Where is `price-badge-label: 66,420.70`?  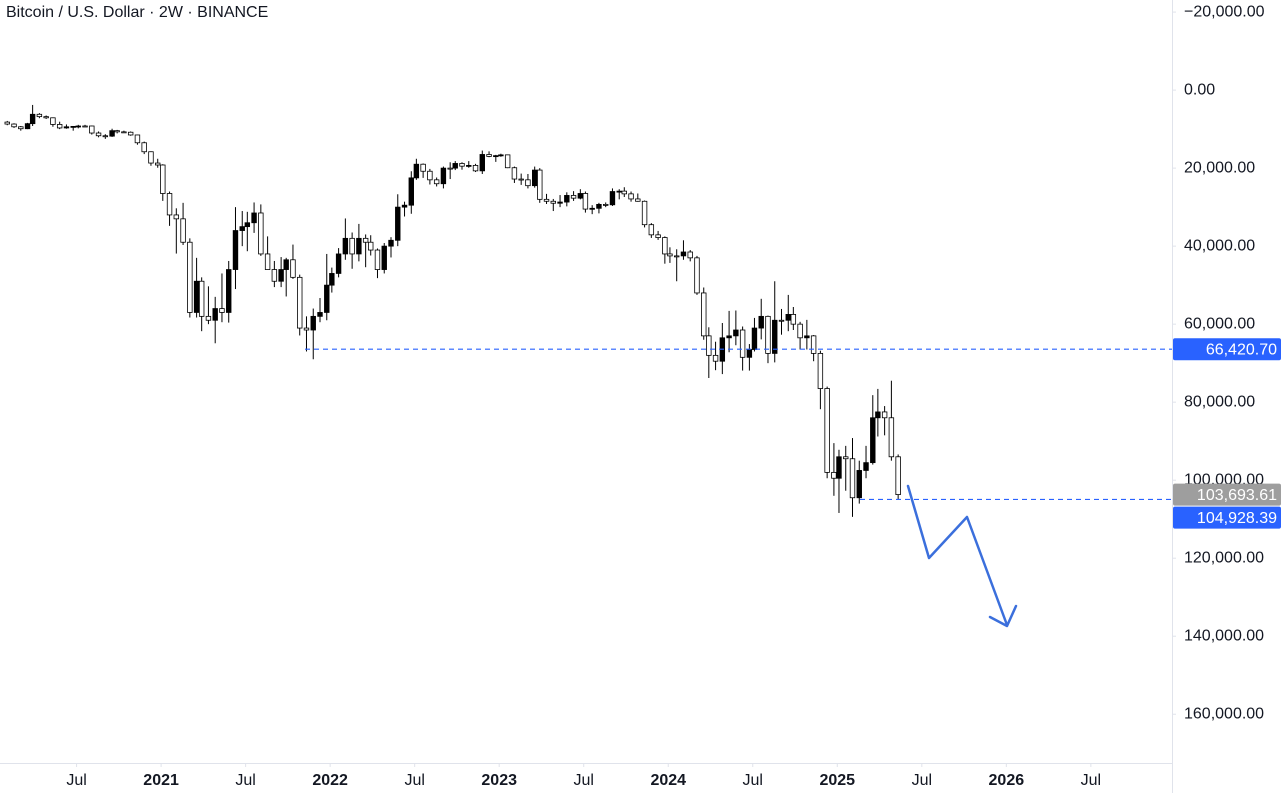
price-badge-label: 66,420.70 is located at coordinates (1241, 349).